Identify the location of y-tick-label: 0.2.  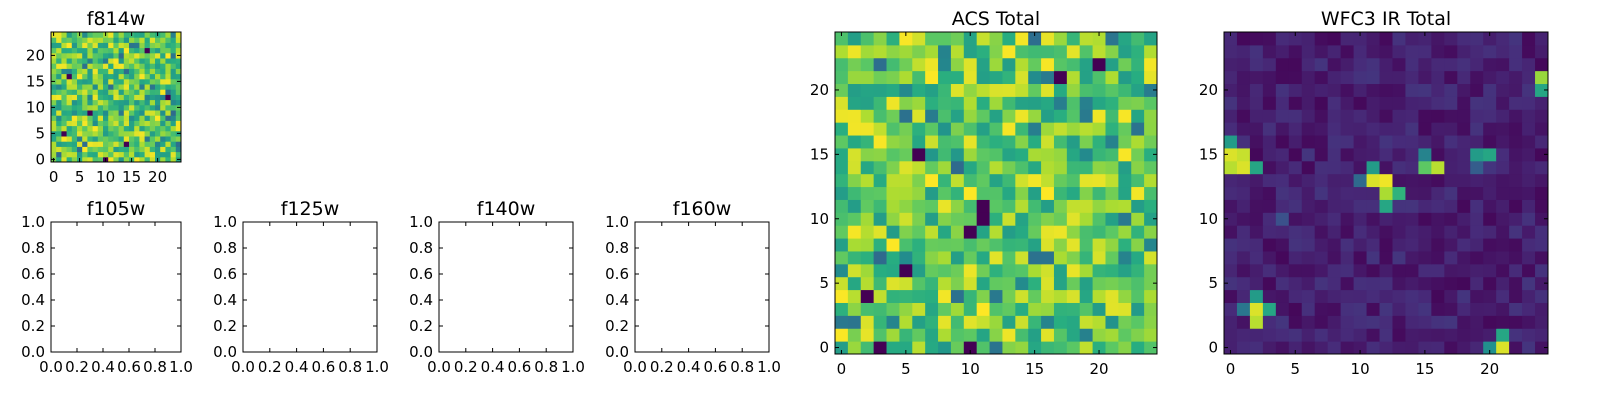
(225, 326).